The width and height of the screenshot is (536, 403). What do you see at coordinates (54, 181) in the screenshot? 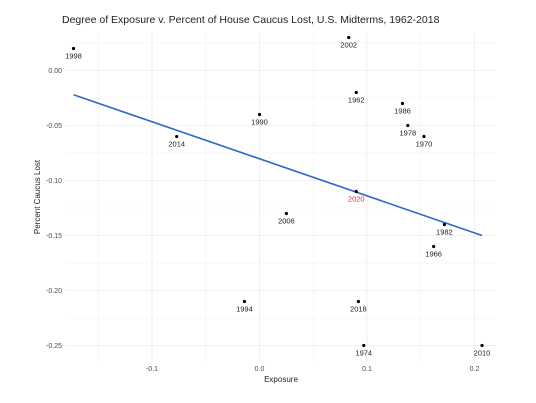
I see `y-tick-label: -0.10` at bounding box center [54, 181].